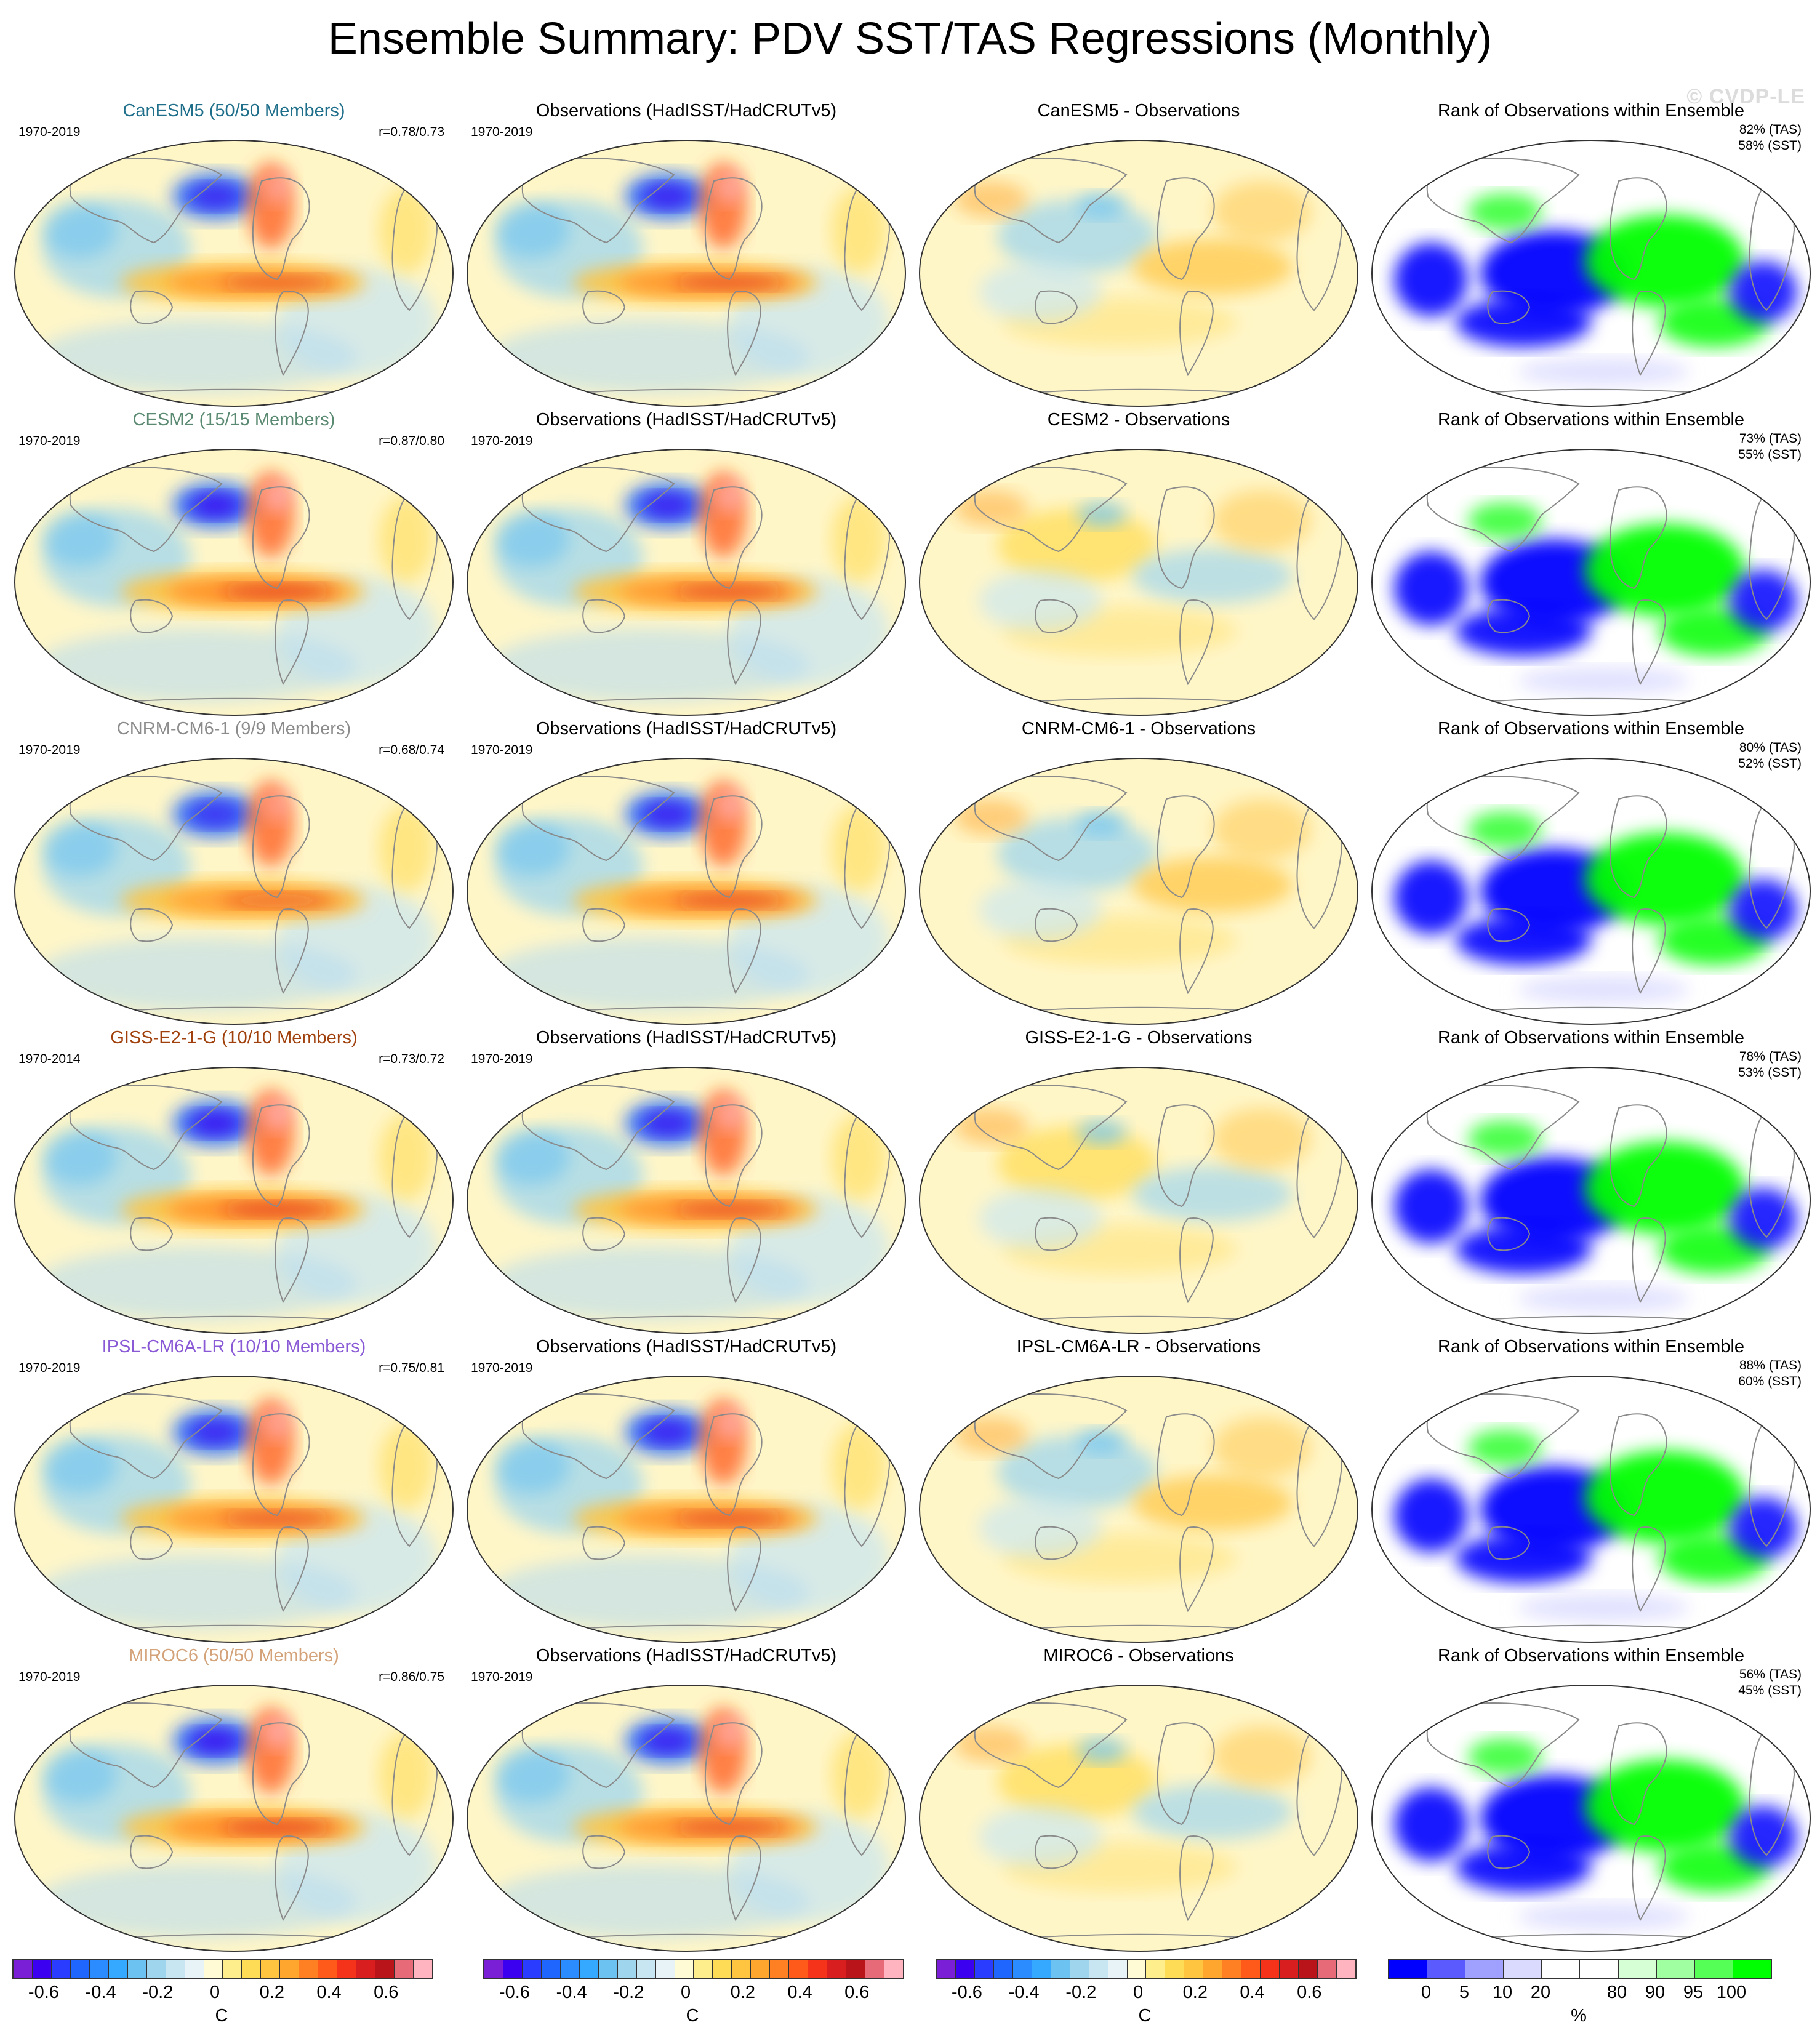 This screenshot has width=1820, height=2041. I want to click on colorbar-tick-label: -0.4, so click(571, 1992).